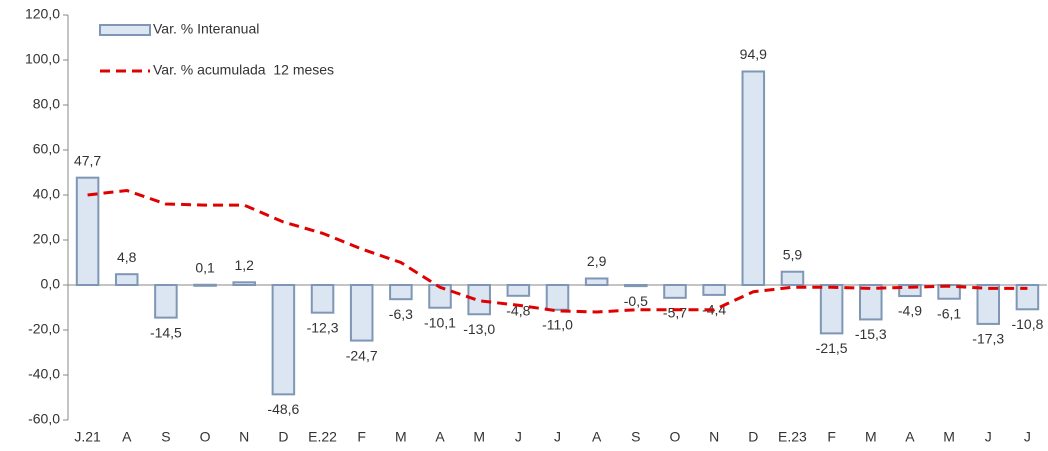 This screenshot has width=1048, height=451. I want to click on data-label: -21,5, so click(832, 348).